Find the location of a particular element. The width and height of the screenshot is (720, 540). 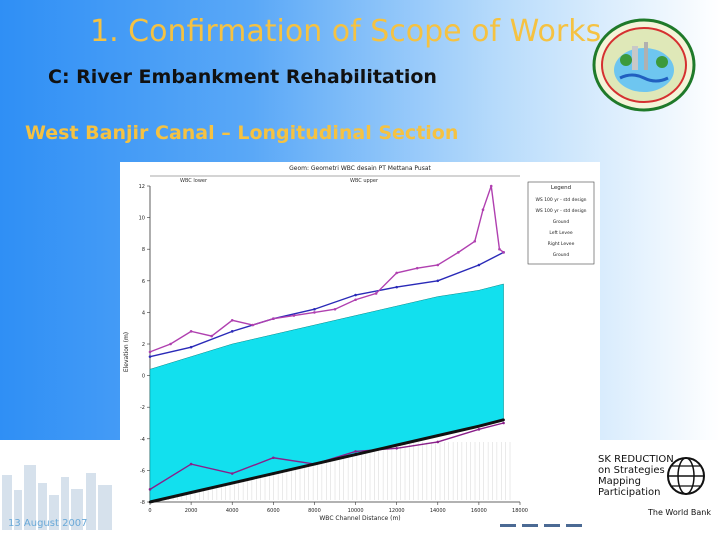

side-text-line: on Strategies is located at coordinates (631, 470).